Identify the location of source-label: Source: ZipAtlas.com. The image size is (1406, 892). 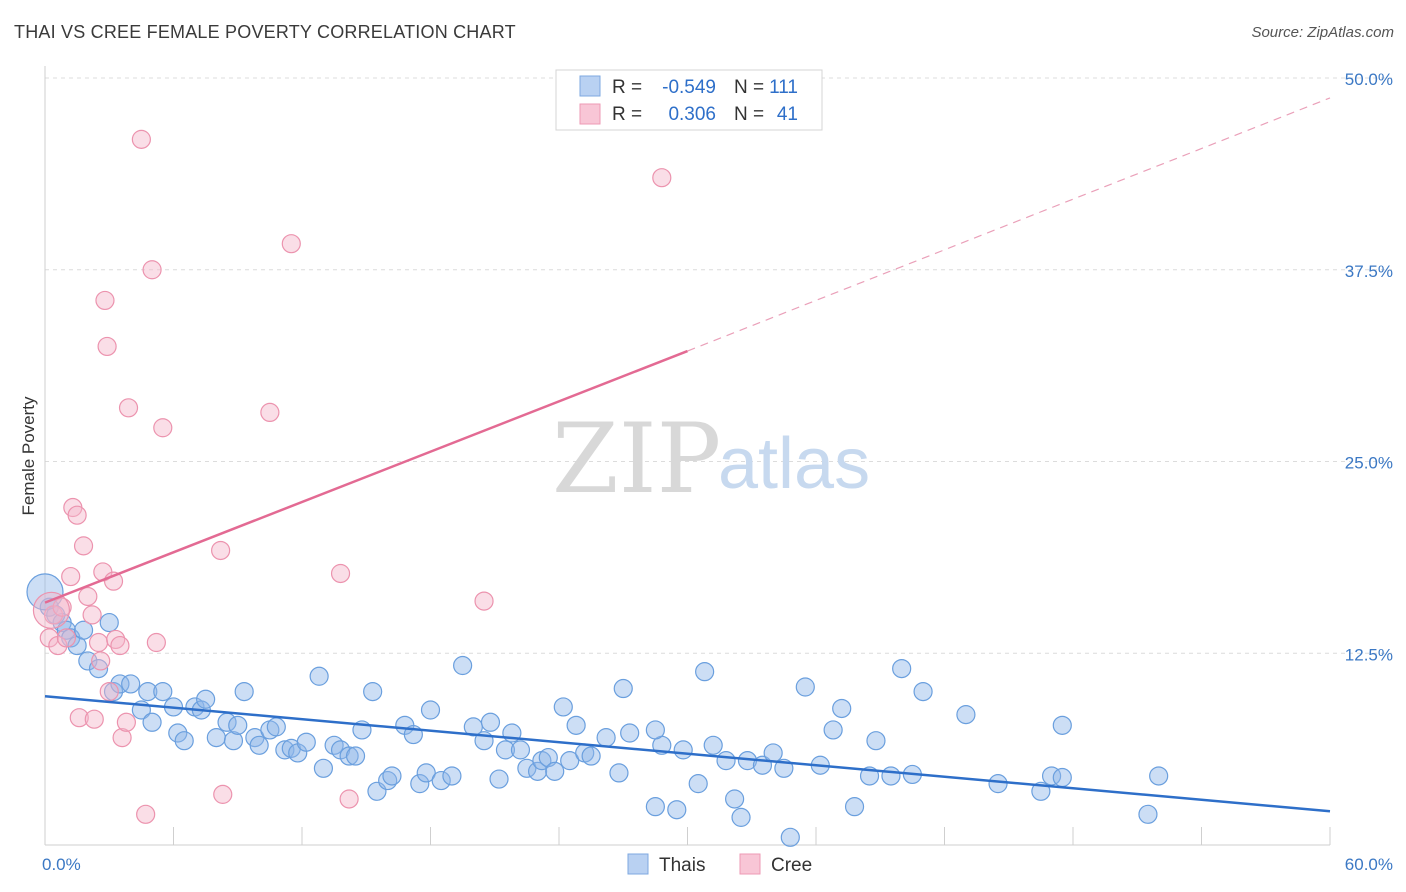
(1322, 32).